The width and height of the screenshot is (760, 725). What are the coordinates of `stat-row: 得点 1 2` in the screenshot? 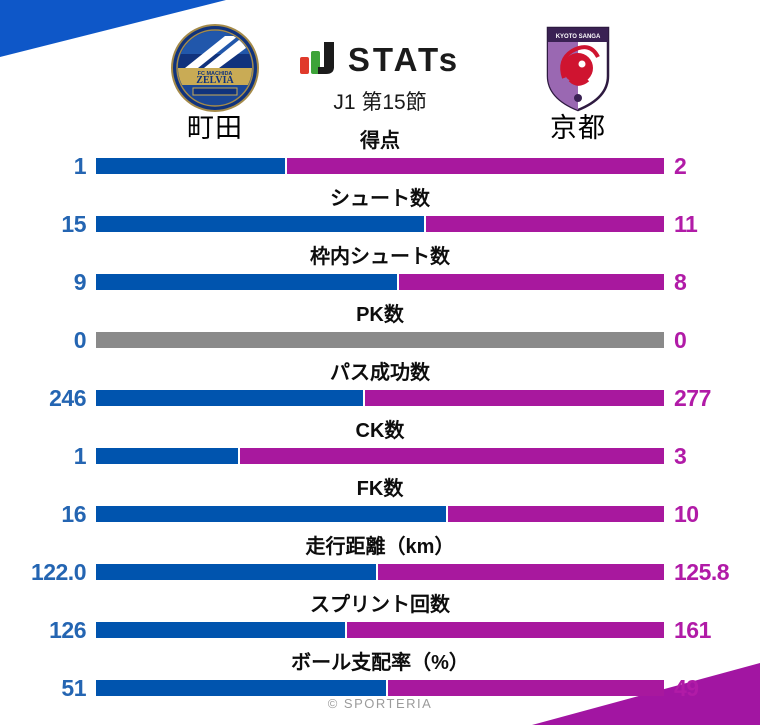 It's located at (380, 153).